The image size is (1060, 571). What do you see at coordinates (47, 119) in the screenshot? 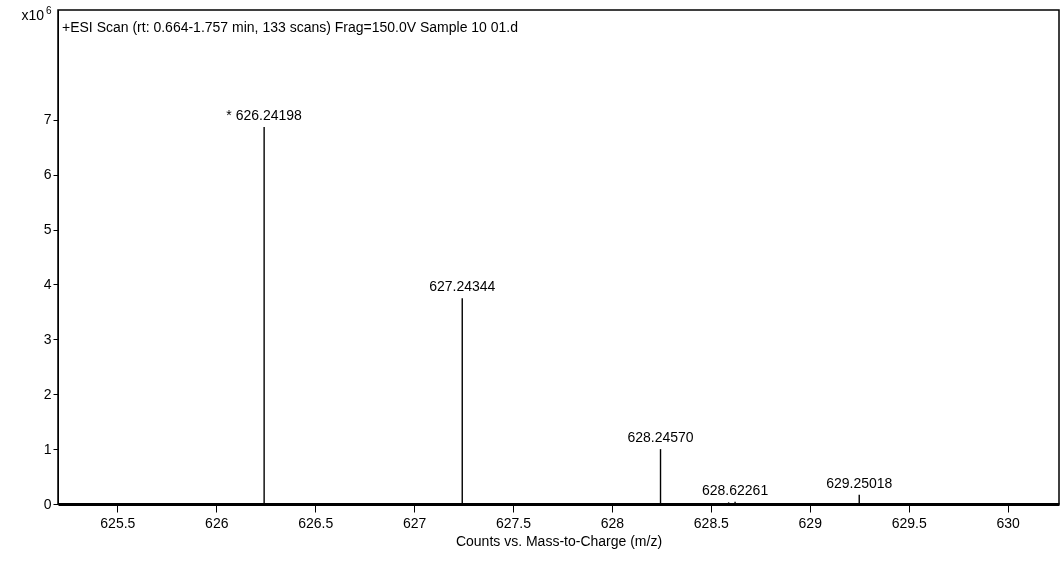
I see `y-tick-label: 7` at bounding box center [47, 119].